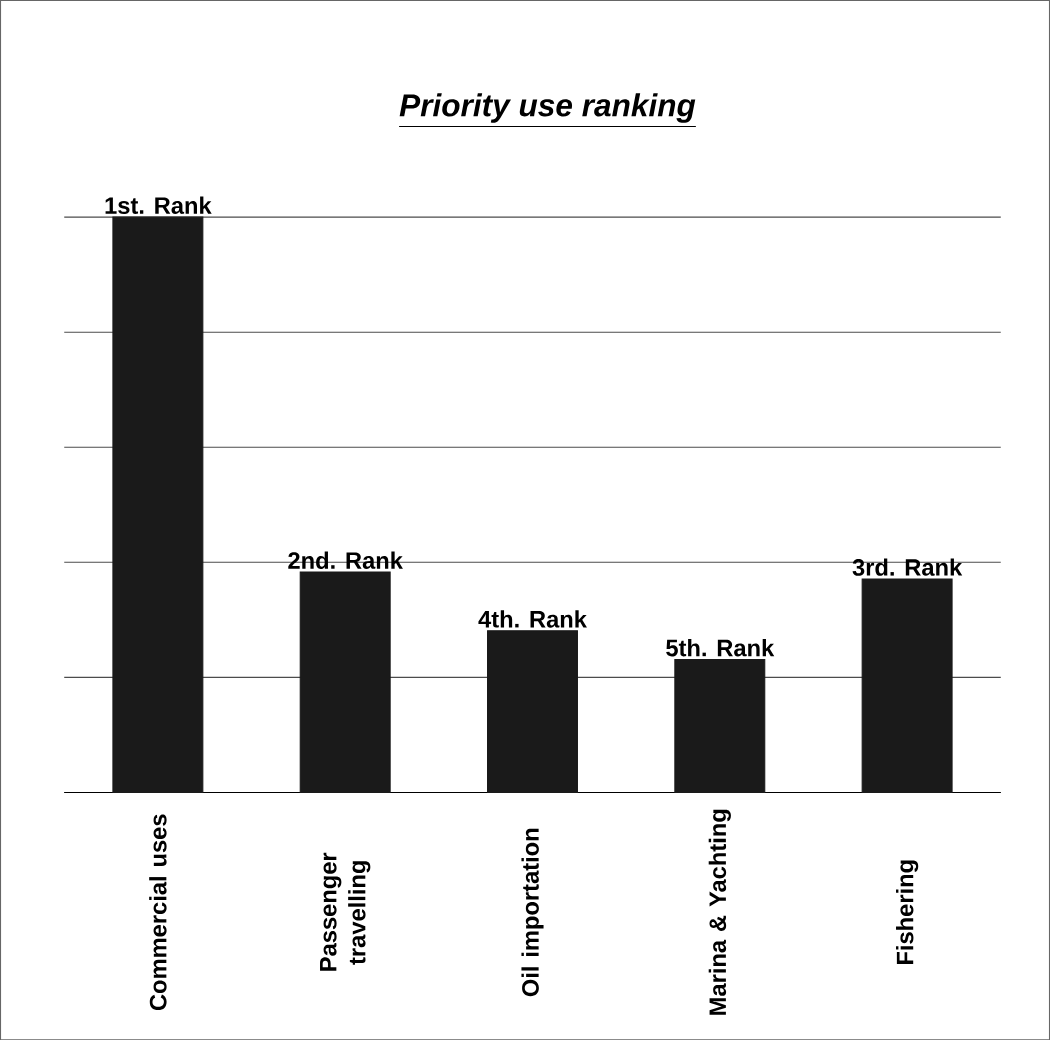 The image size is (1050, 1040). I want to click on x-tick-label: Commercial uses, so click(158, 912).